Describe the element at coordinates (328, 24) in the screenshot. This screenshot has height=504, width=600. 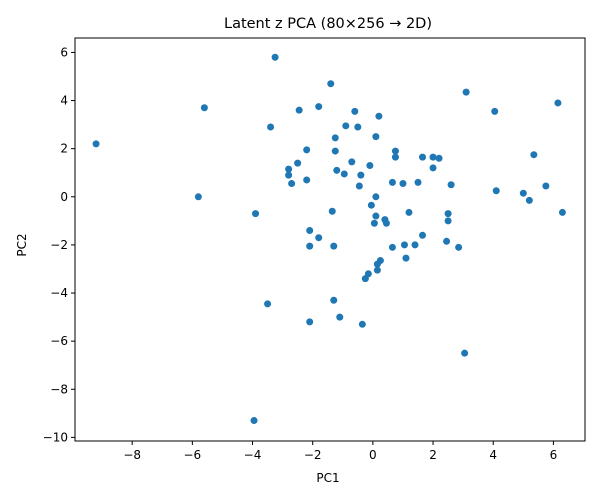
I see `chart-title: Latent z PCA (80×256 → 2D)` at that location.